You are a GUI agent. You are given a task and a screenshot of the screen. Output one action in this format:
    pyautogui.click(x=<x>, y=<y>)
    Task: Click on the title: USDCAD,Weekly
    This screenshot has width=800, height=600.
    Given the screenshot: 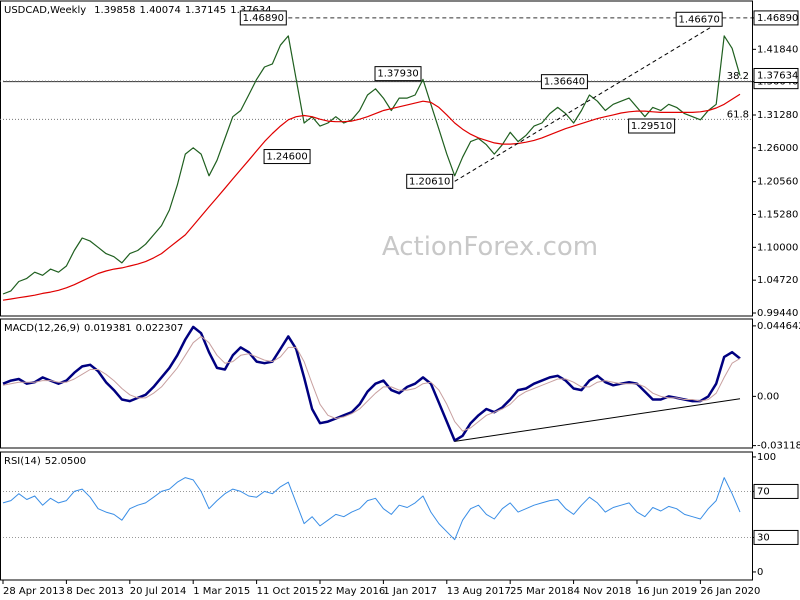 What is the action you would take?
    pyautogui.click(x=45, y=10)
    